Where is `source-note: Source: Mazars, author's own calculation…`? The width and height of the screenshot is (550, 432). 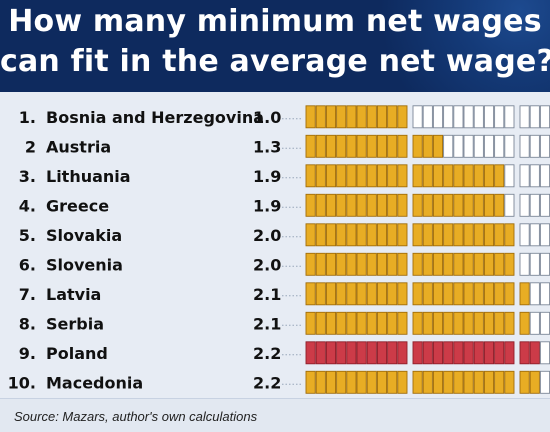
source-note: Source: Mazars, author's own calculation… is located at coordinates (136, 416).